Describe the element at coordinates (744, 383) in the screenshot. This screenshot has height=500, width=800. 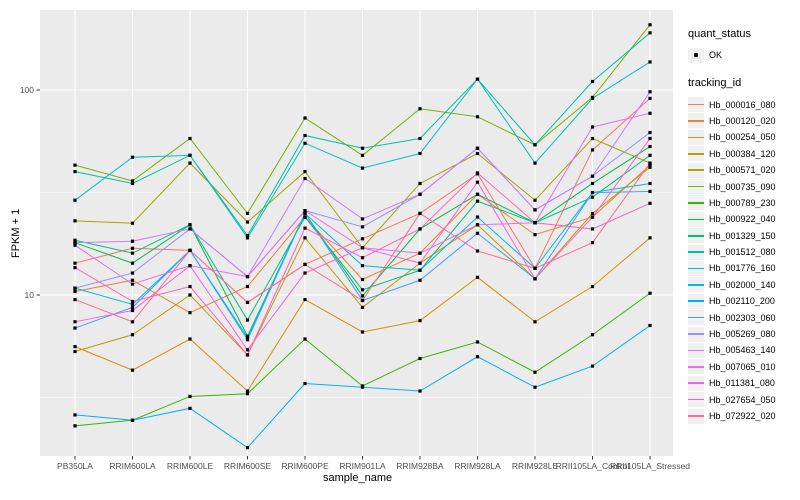
I see `legend-entry-Hb_011381_080: Hb_011381_080` at that location.